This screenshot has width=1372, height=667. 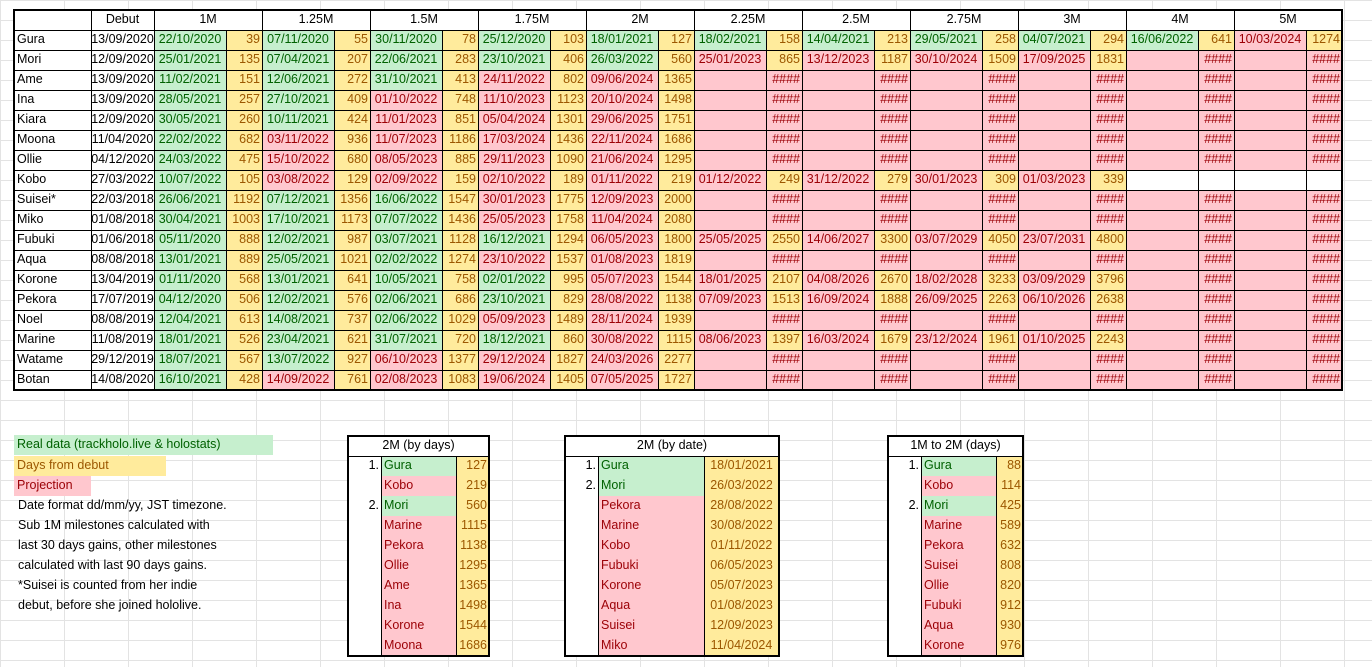 What do you see at coordinates (514, 80) in the screenshot?
I see `milestone-date: 24/11/2022` at bounding box center [514, 80].